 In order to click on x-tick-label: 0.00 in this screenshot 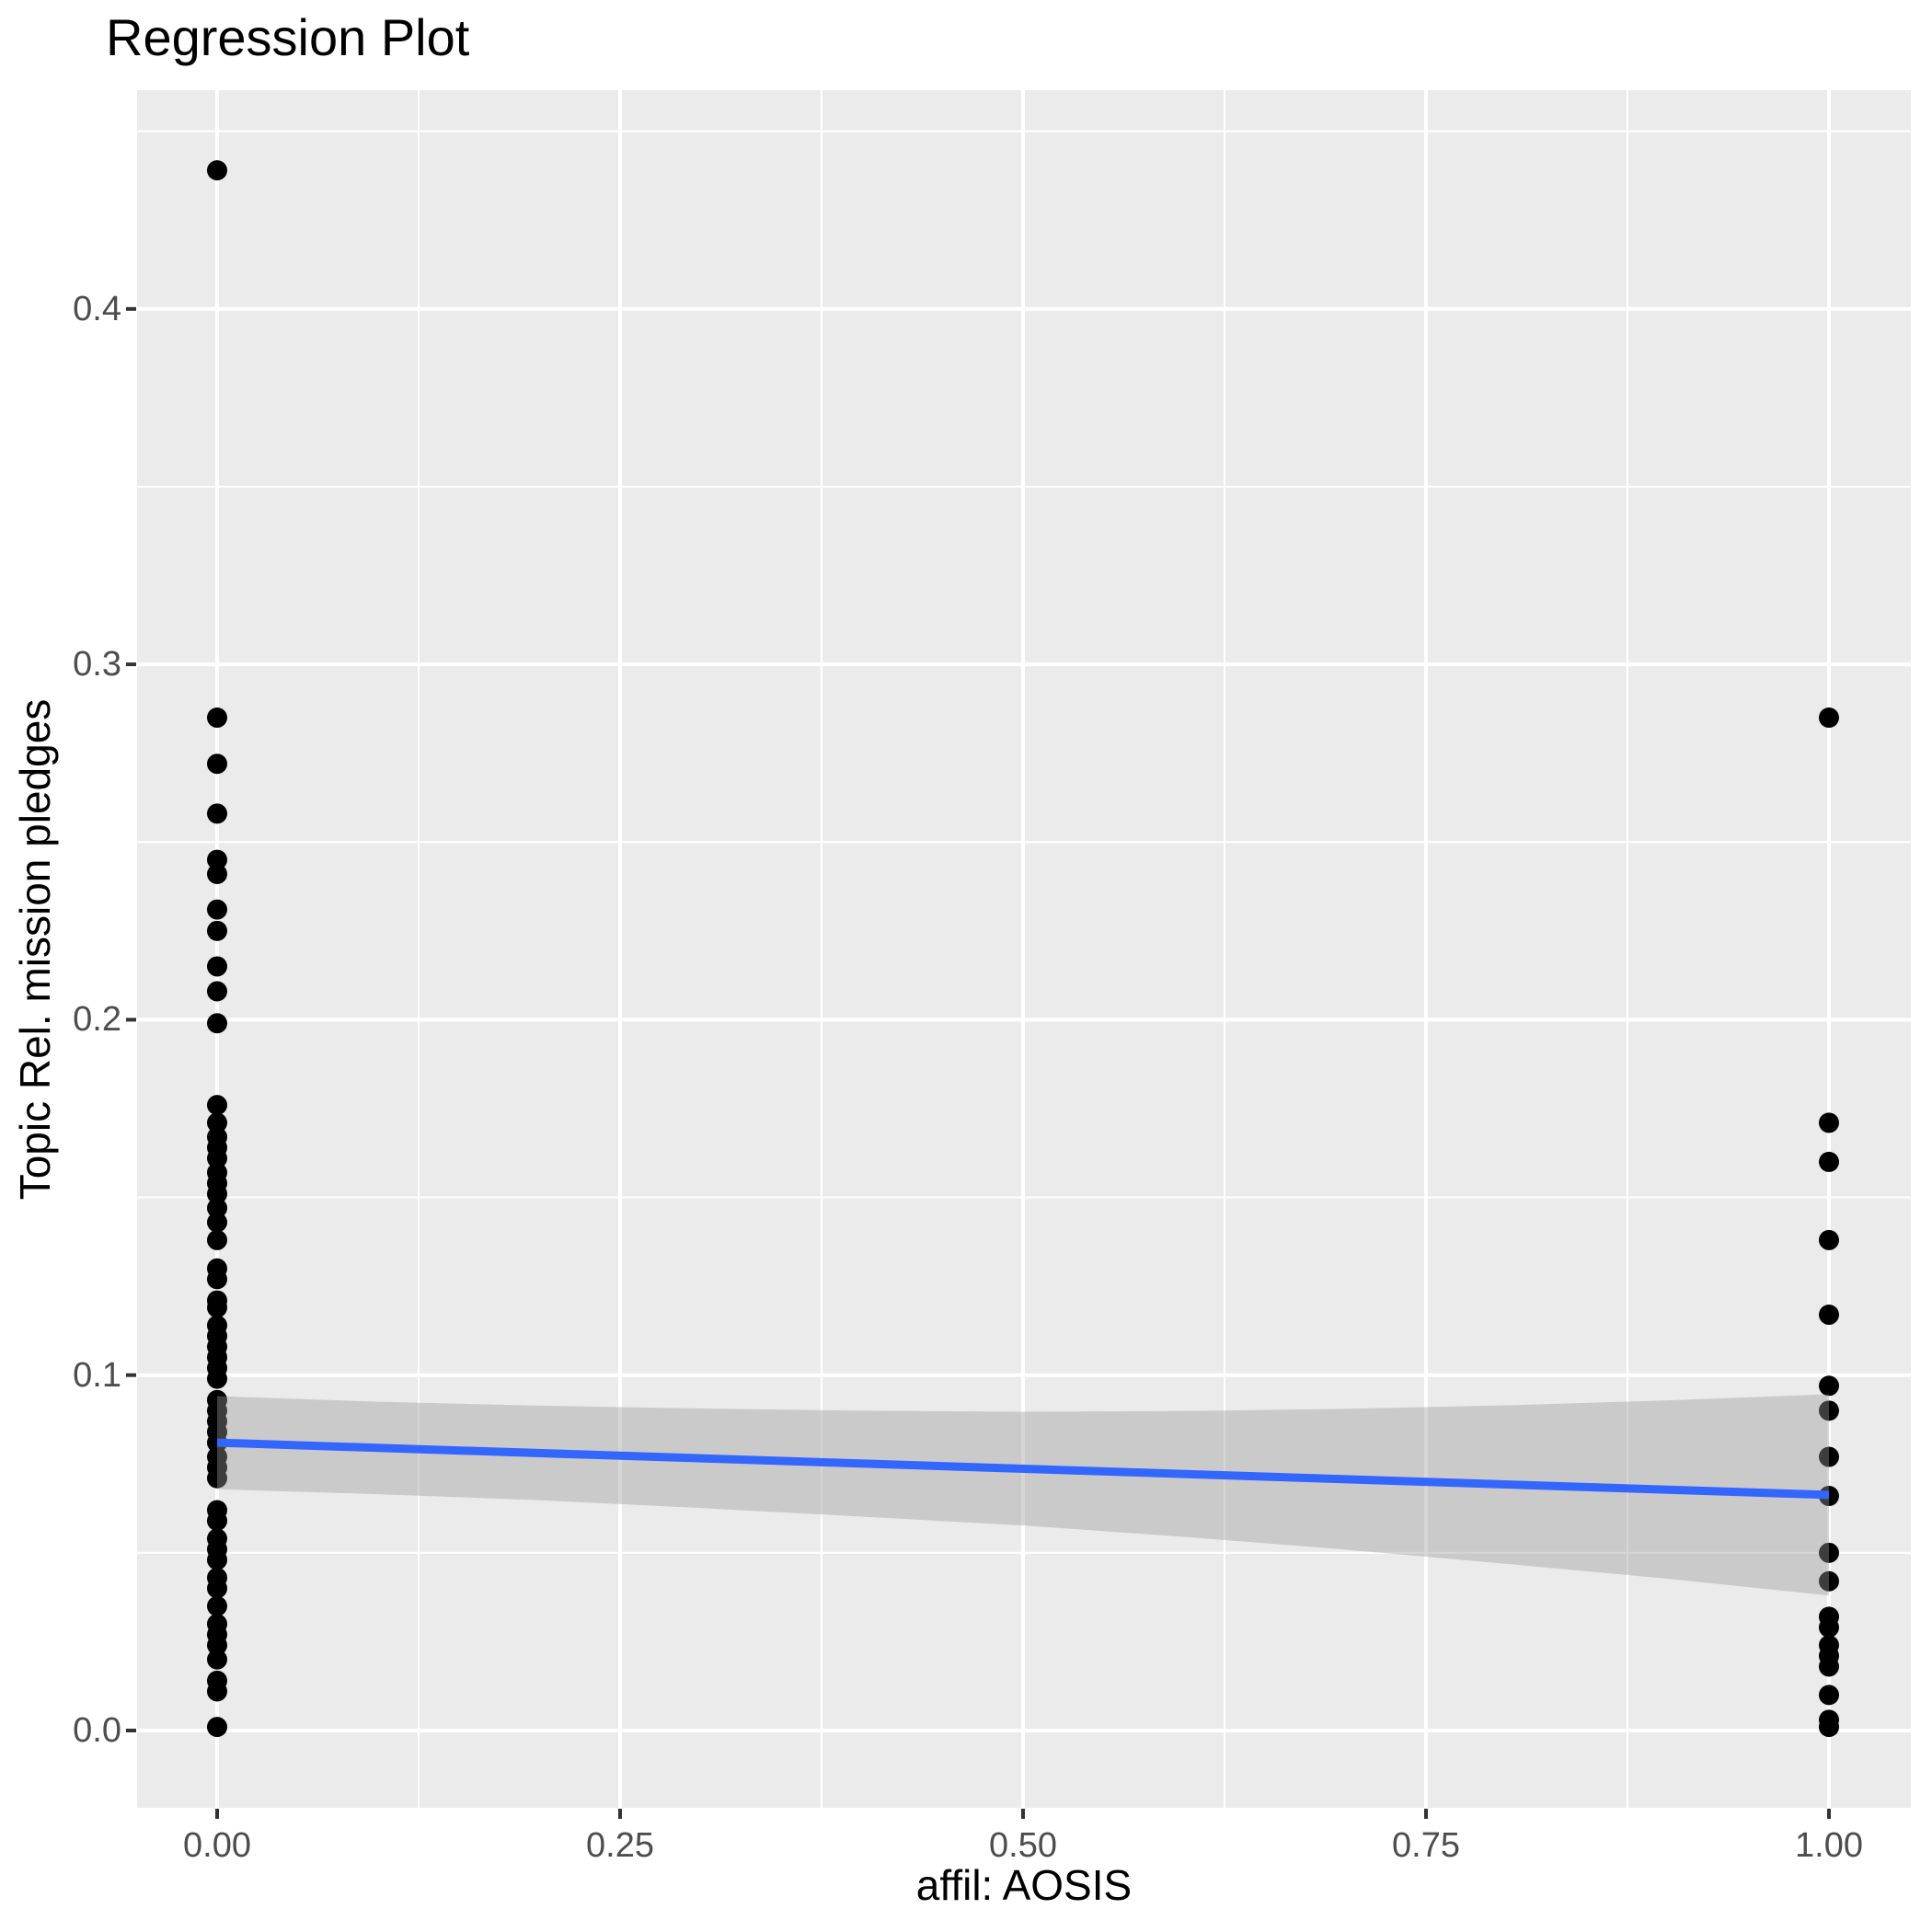, I will do `click(217, 1845)`.